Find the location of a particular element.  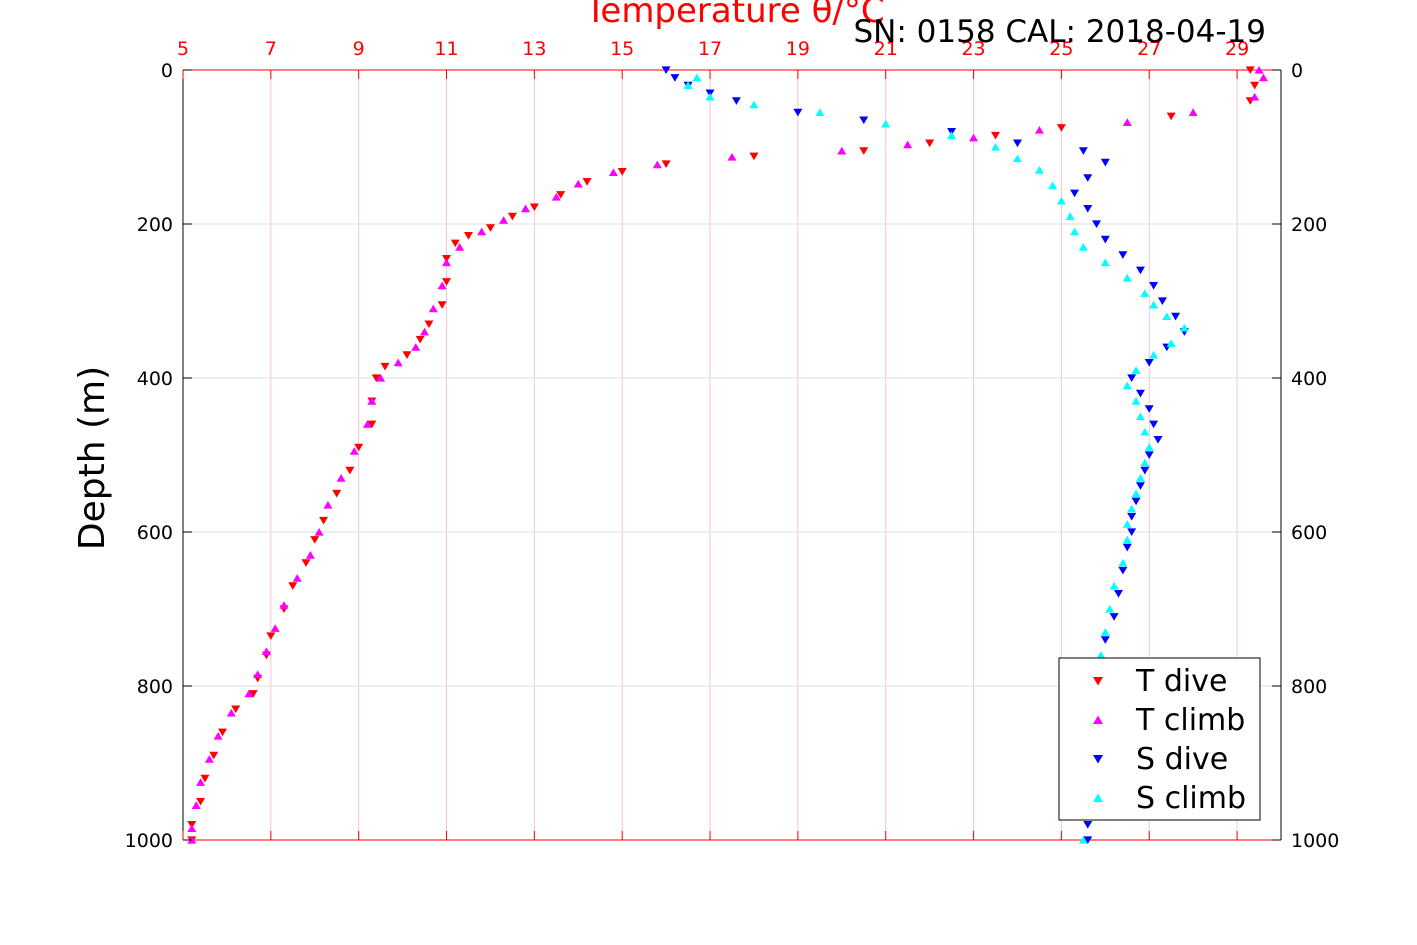

legend: T dive T climb S dive S climb is located at coordinates (1159, 739).